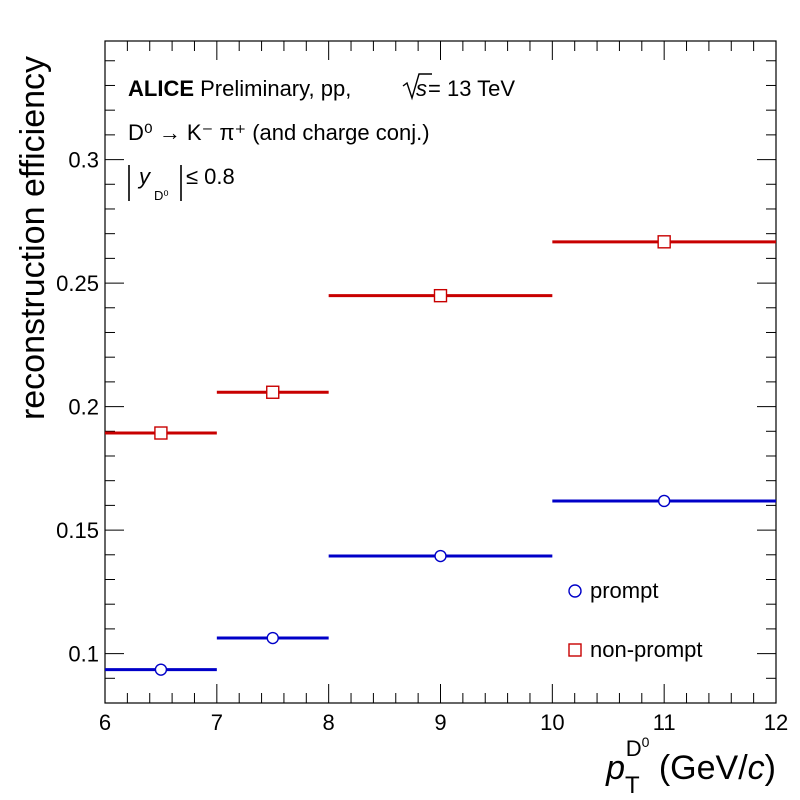  Describe the element at coordinates (217, 722) in the screenshot. I see `x-tick-label: 7` at that location.